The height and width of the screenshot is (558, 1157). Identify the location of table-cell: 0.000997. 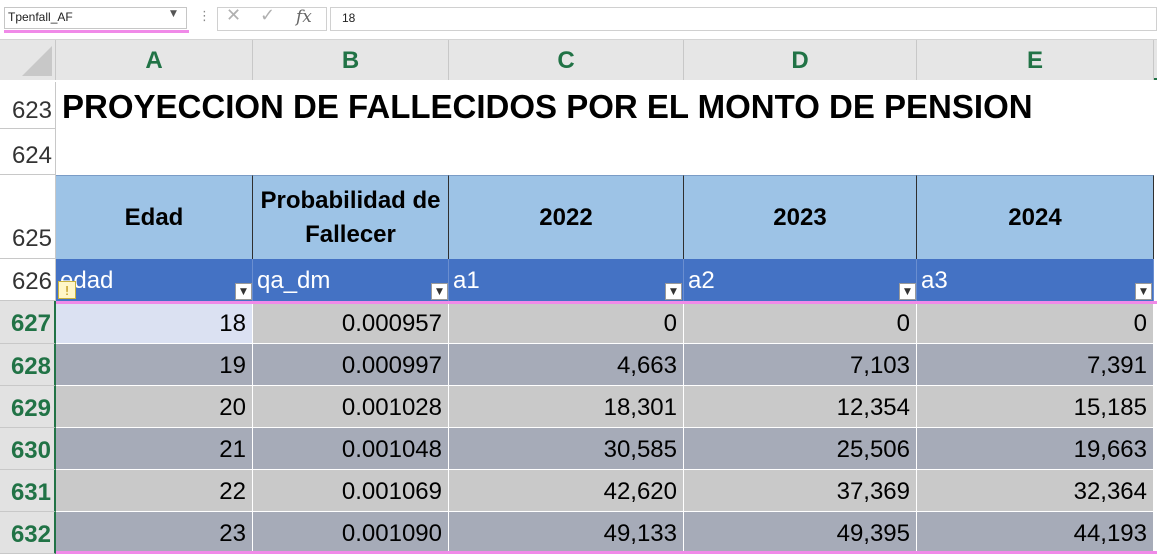
(351, 365).